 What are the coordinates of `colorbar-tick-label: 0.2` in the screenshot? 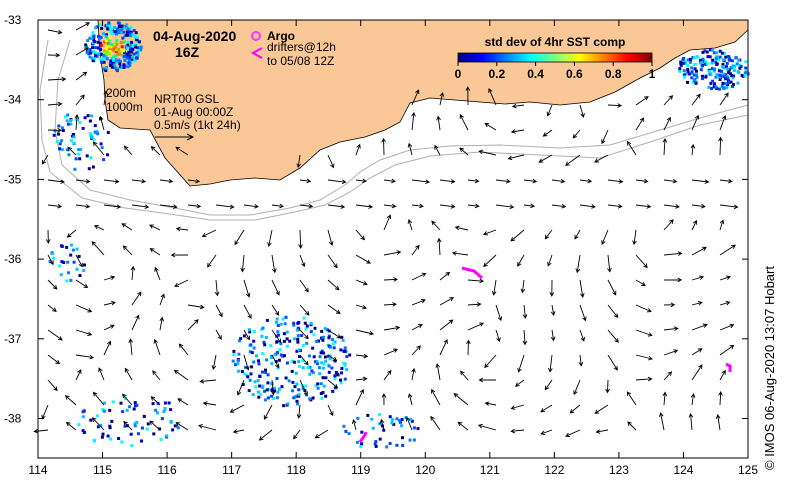 It's located at (496, 74).